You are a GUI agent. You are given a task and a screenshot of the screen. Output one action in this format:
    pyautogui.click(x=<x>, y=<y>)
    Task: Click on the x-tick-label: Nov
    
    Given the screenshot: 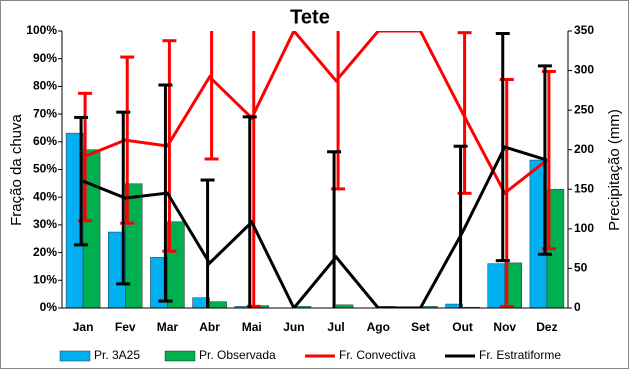 What is the action you would take?
    pyautogui.click(x=504, y=327)
    